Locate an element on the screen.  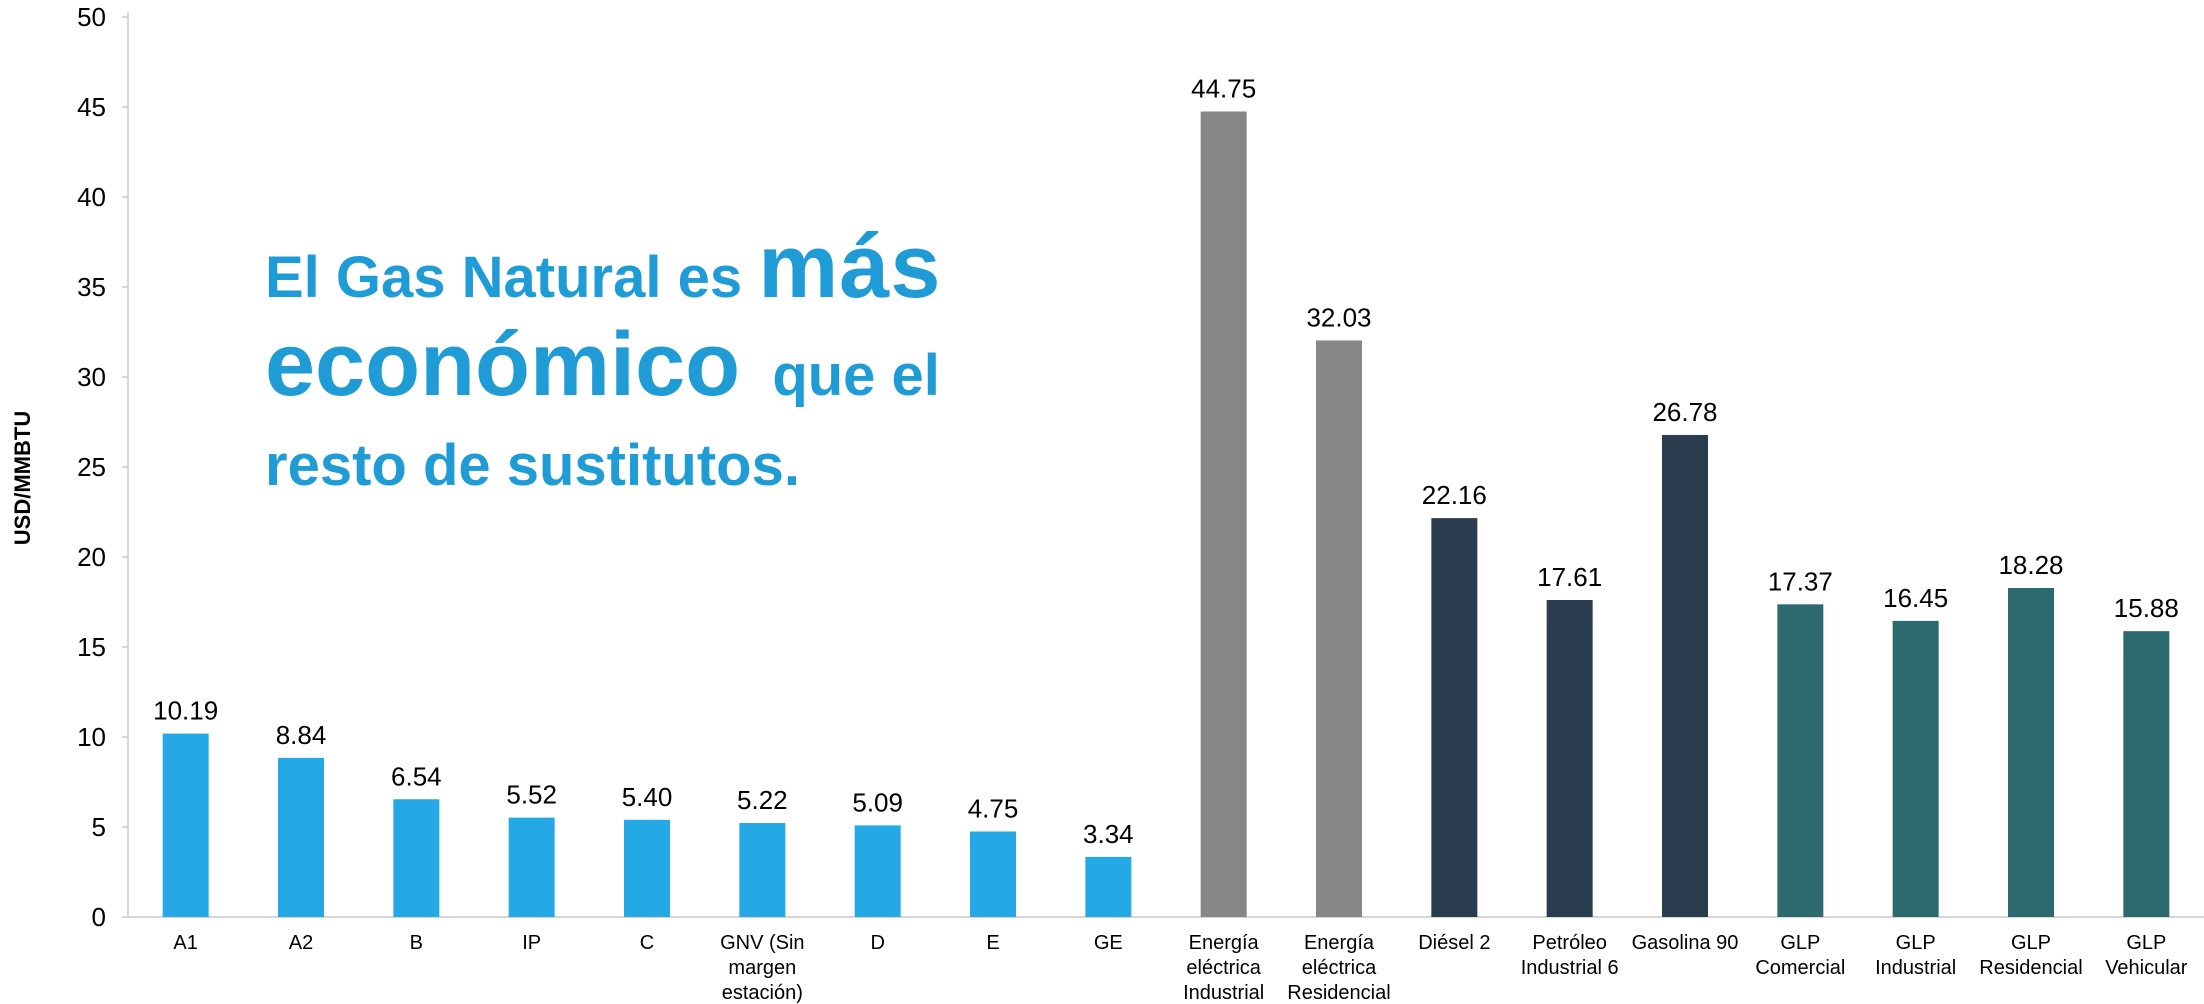
headline-part3: económico is located at coordinates (503, 365).